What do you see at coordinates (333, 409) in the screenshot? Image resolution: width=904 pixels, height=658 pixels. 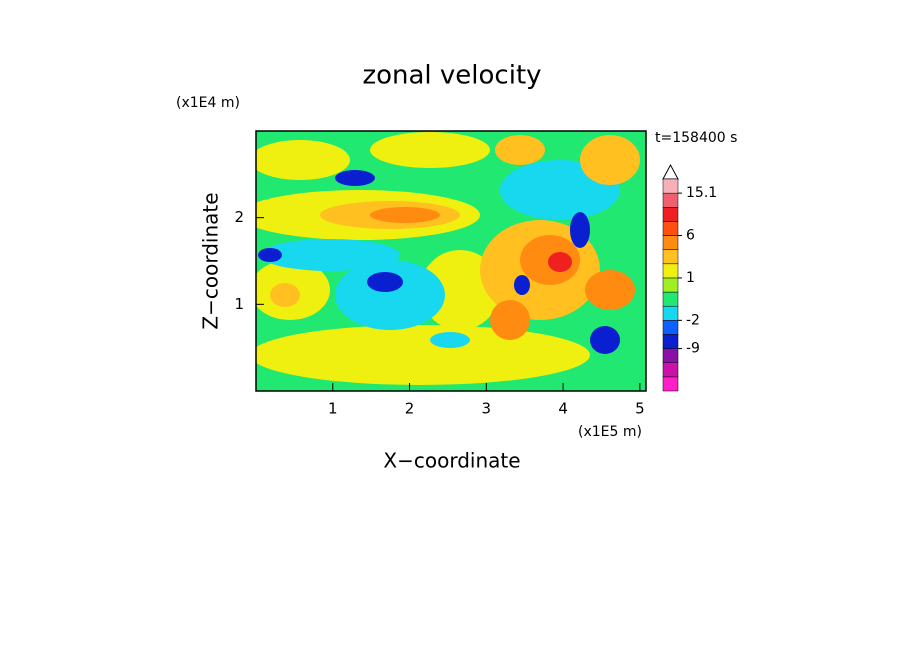 I see `x-tick-label: 1` at bounding box center [333, 409].